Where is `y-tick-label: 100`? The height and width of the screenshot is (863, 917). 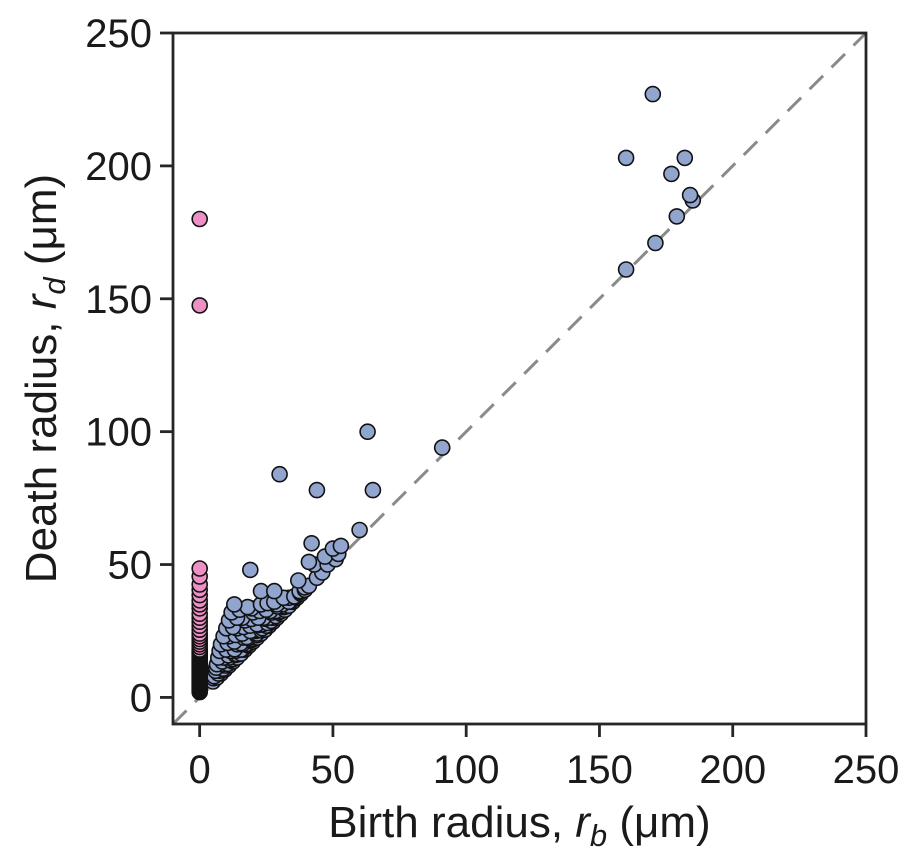 y-tick-label: 100 is located at coordinates (118, 433).